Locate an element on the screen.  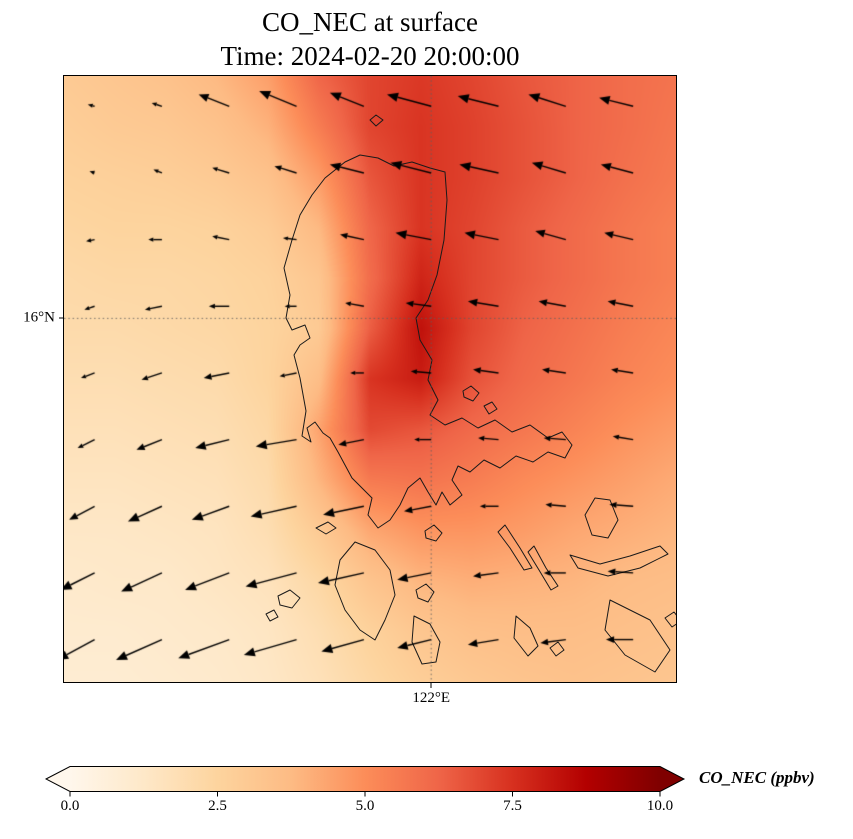
colorbar-tick-label: 10.0 is located at coordinates (660, 806).